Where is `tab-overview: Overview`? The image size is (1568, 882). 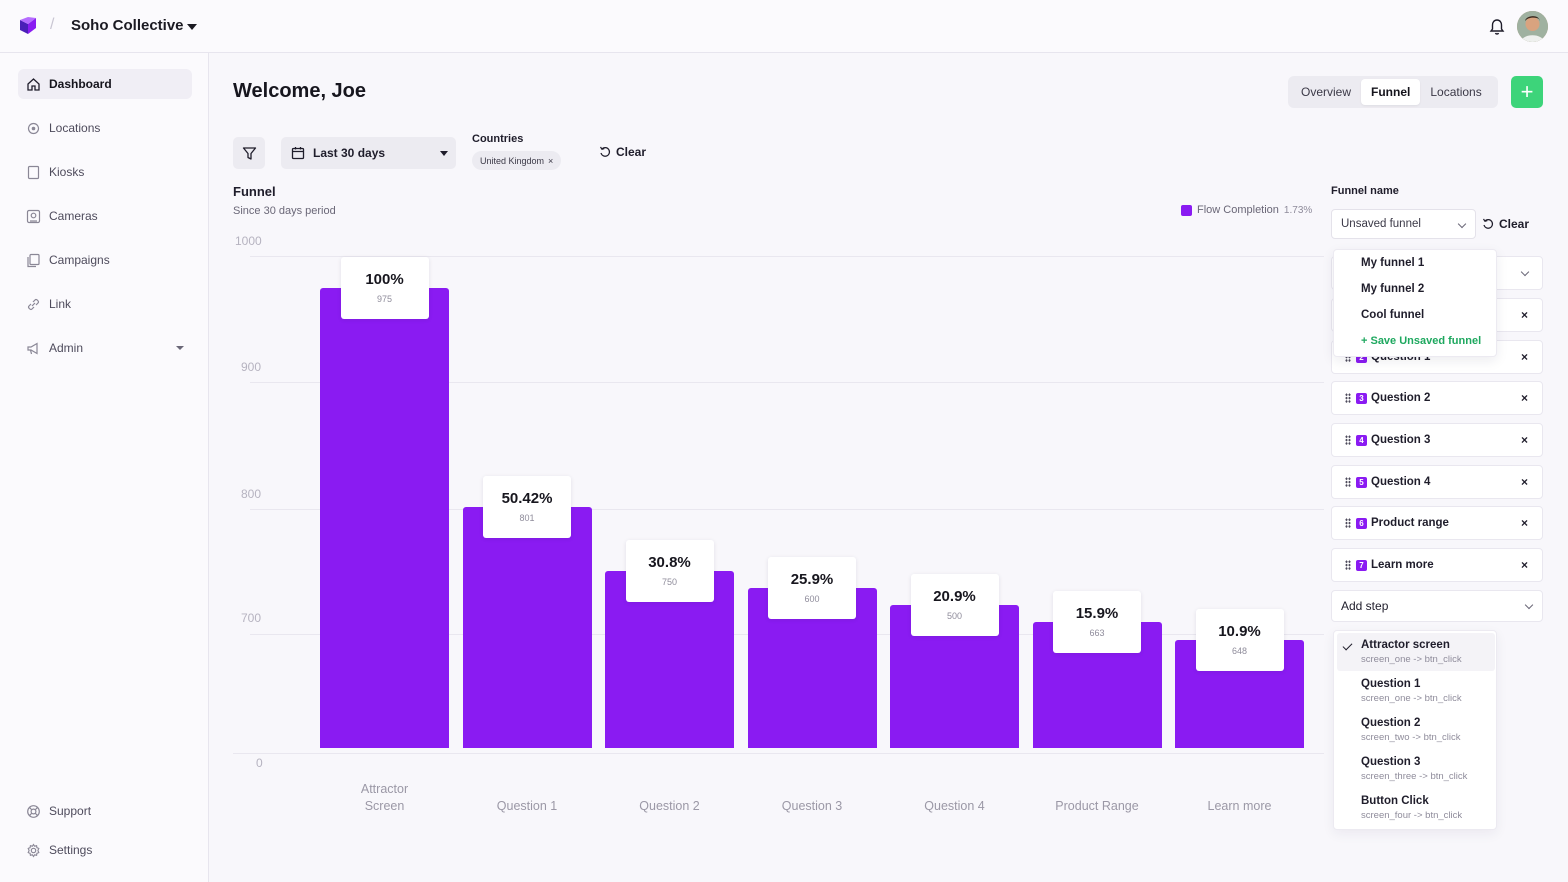
tab-overview: Overview is located at coordinates (1326, 92).